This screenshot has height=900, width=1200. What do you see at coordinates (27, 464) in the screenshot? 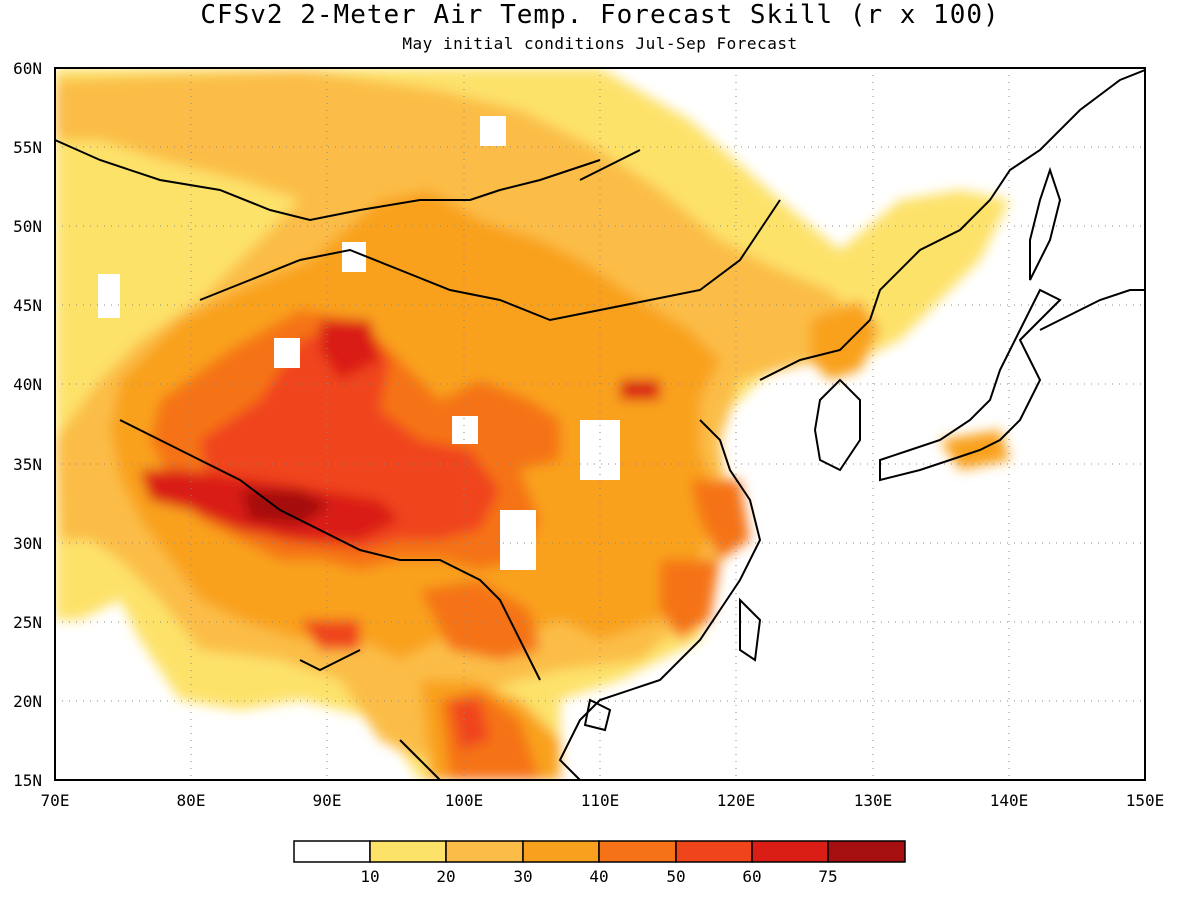
I see `lat-label: 35N` at bounding box center [27, 464].